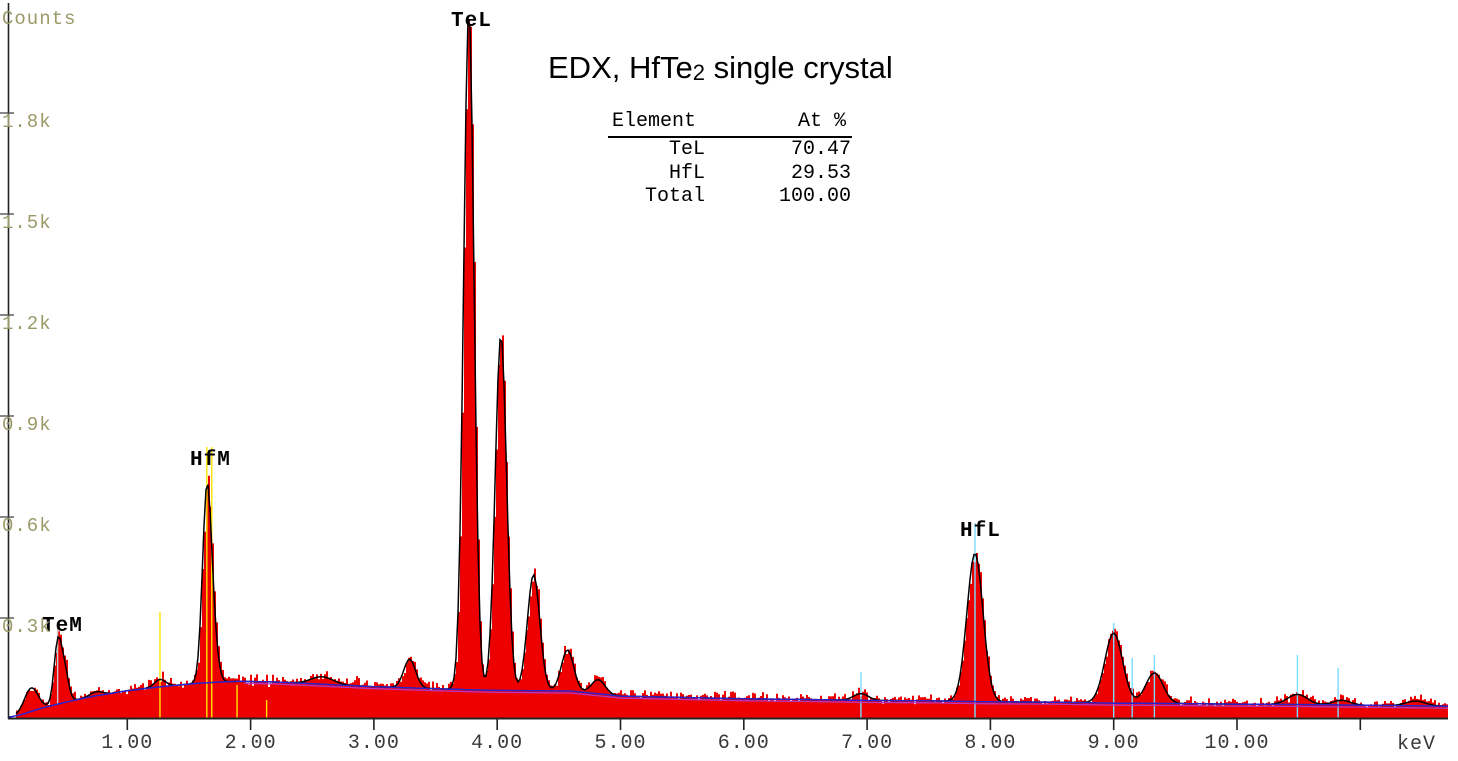  I want to click on row-element: TeL, so click(686, 149).